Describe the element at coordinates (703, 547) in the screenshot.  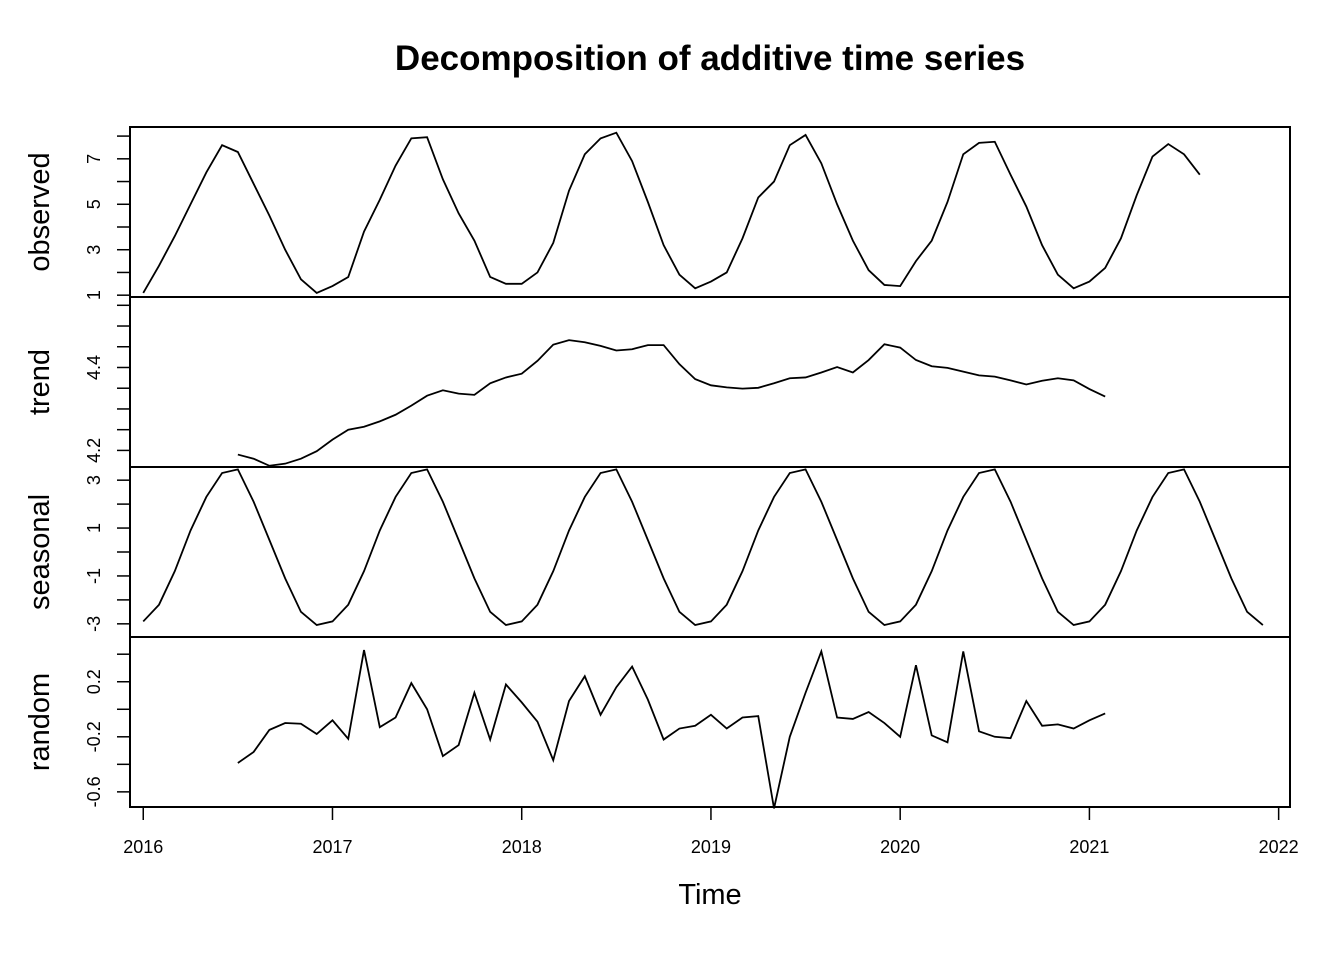
I see `series-line-seasonal` at that location.